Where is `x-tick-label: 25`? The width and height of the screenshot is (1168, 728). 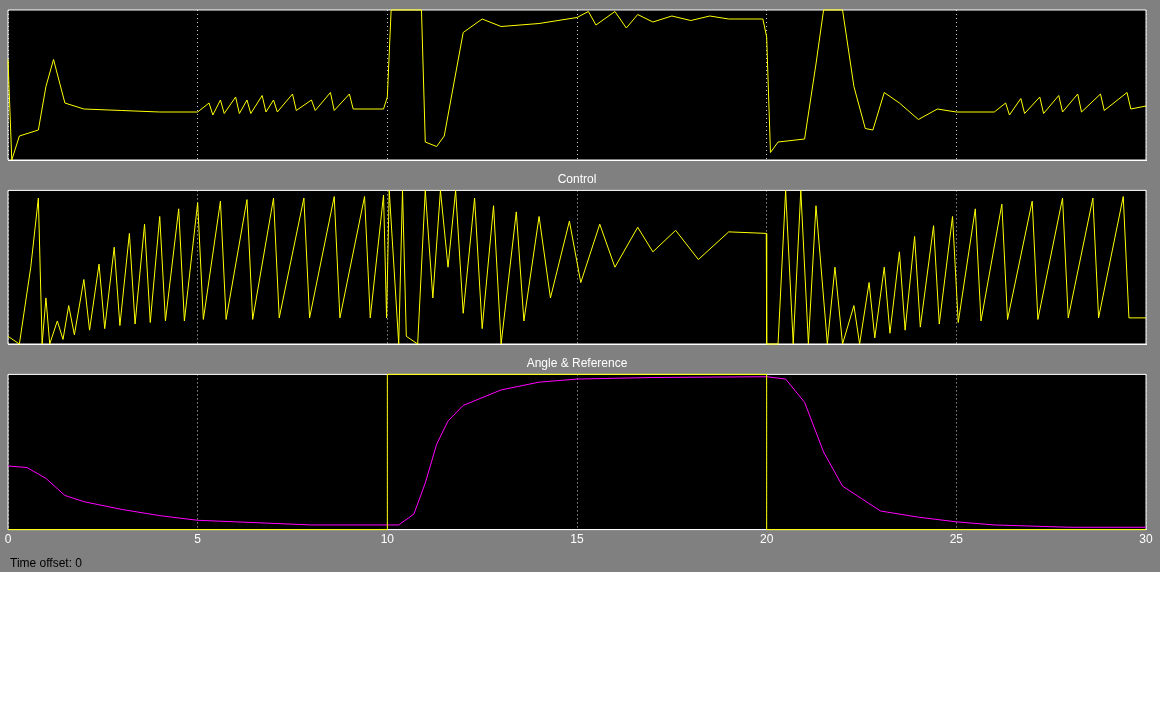
x-tick-label: 25 is located at coordinates (956, 539).